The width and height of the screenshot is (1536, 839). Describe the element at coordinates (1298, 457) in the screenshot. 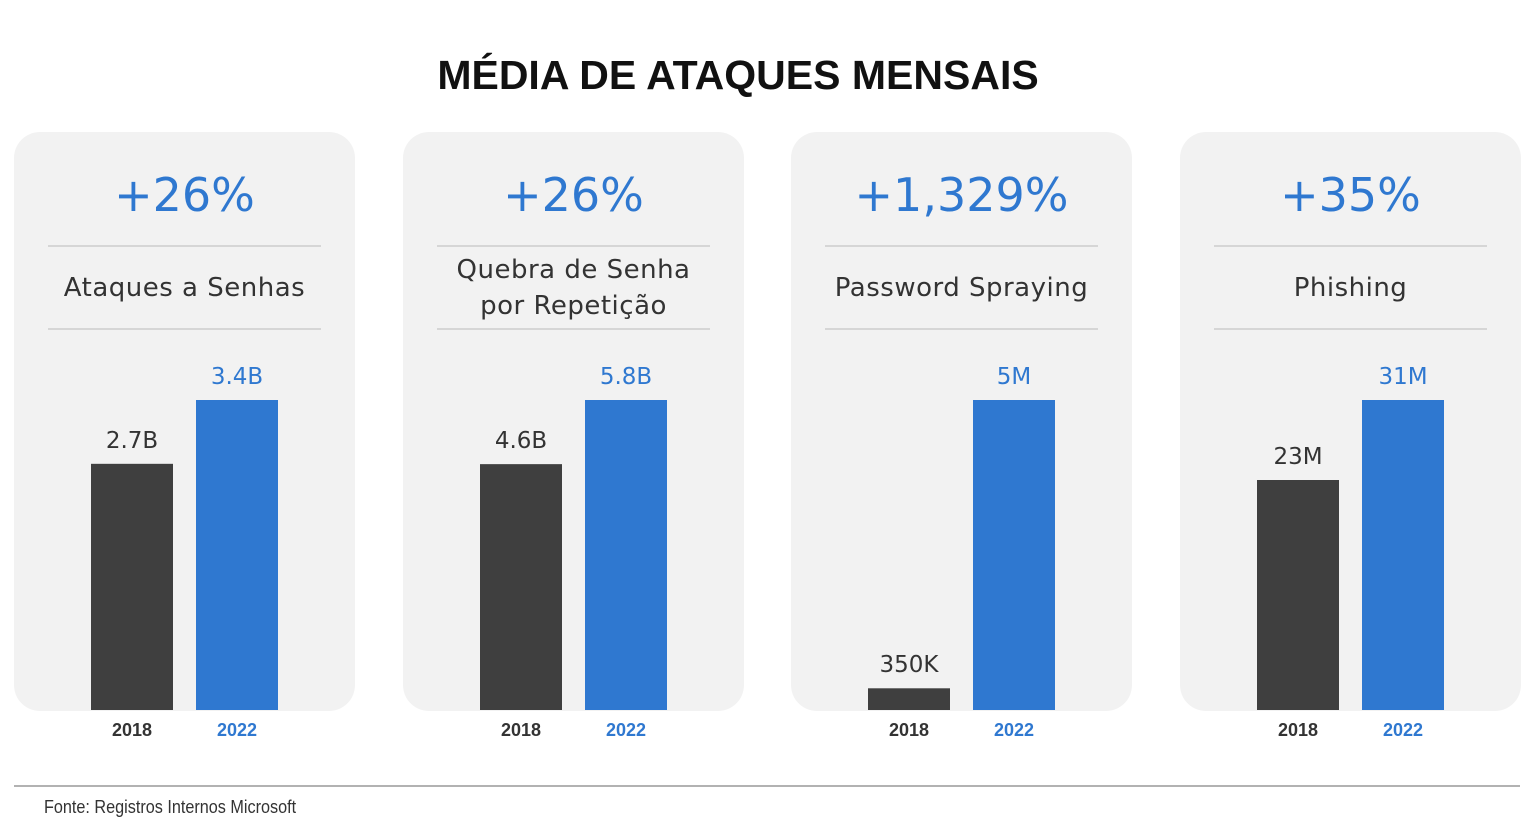

I see `value-label: 23M` at that location.